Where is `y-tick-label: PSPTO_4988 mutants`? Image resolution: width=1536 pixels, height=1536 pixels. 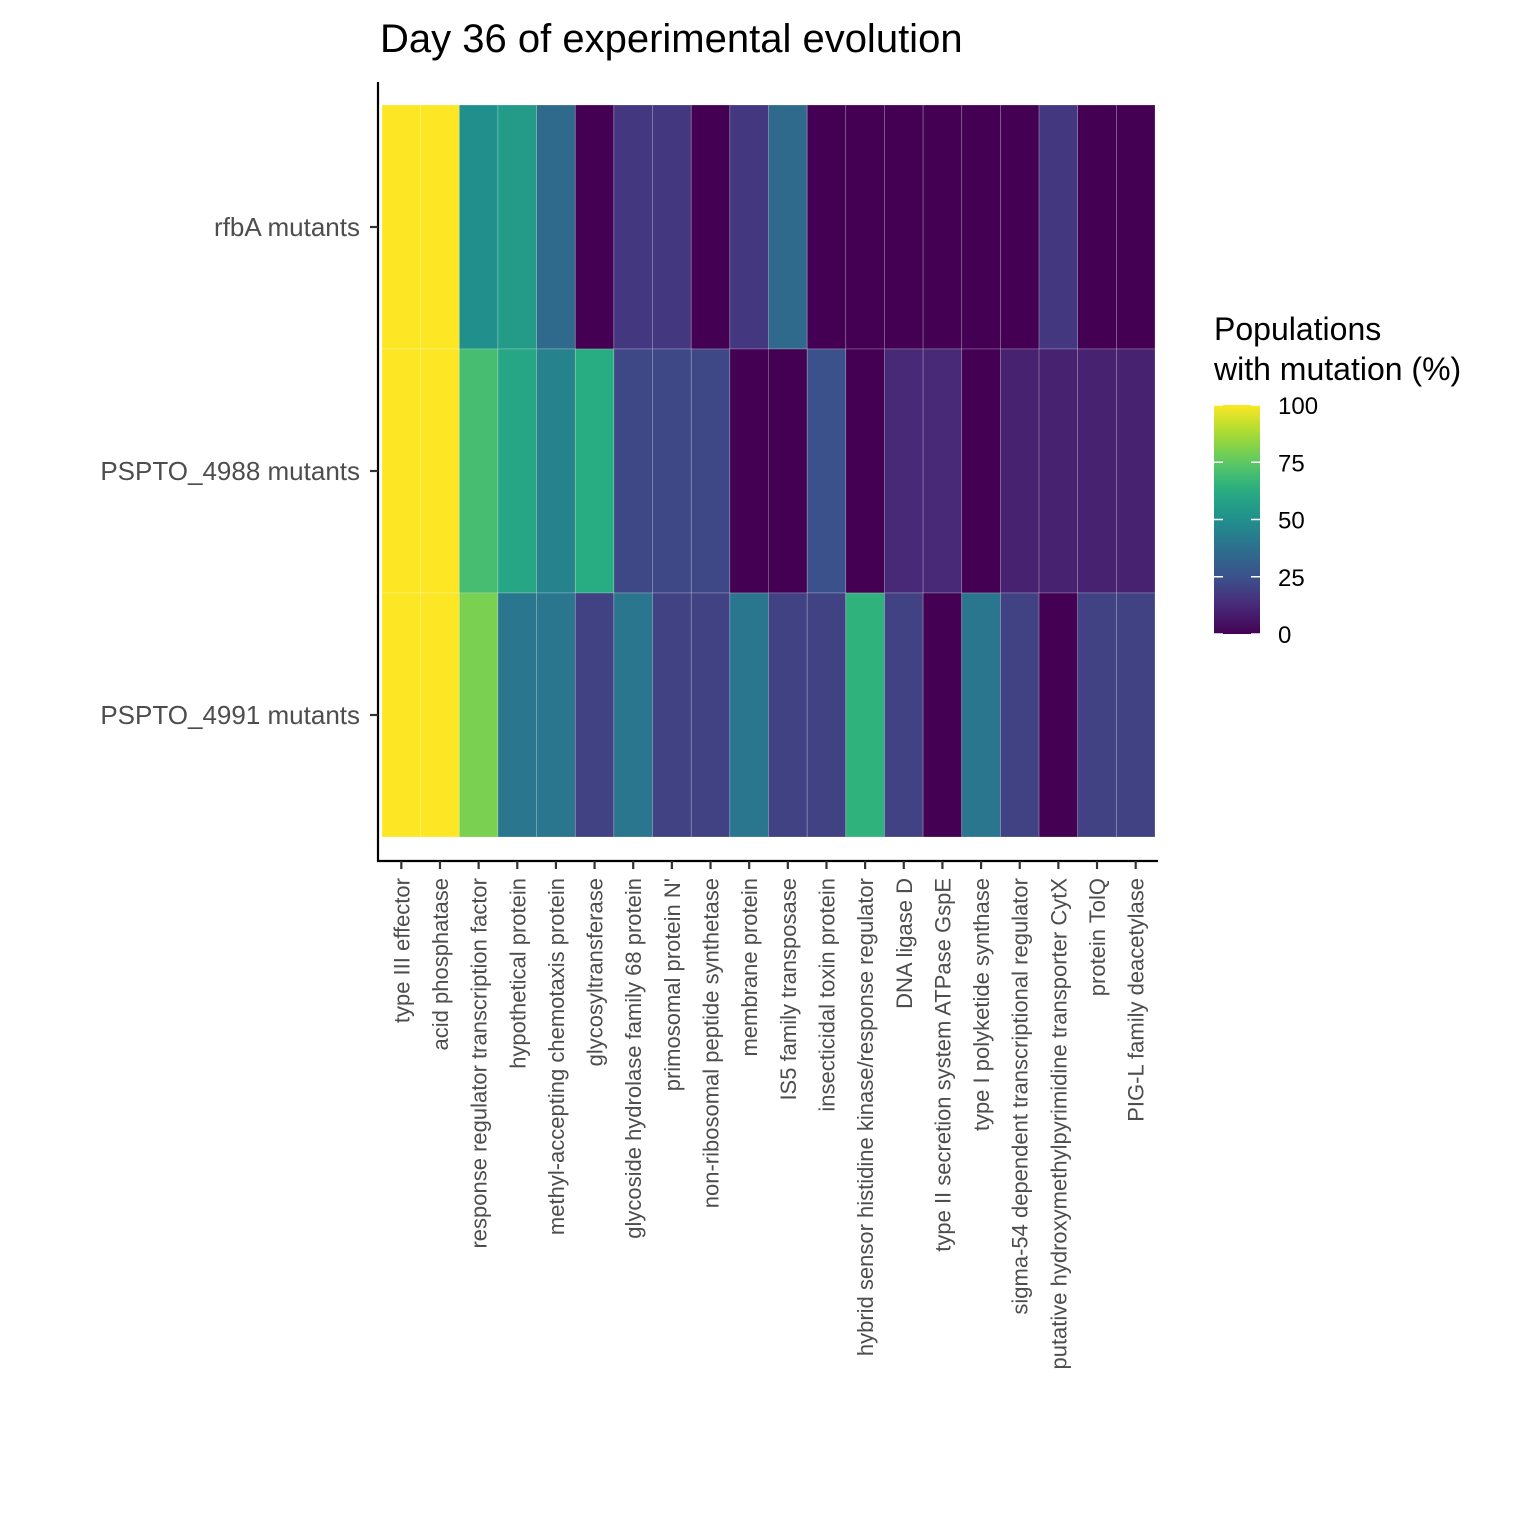
y-tick-label: PSPTO_4988 mutants is located at coordinates (230, 471).